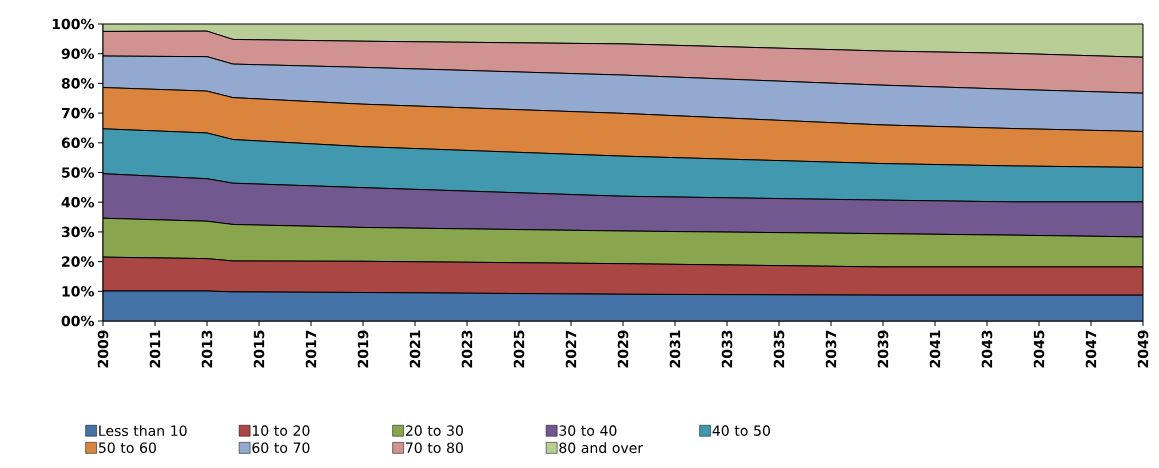 The height and width of the screenshot is (468, 1159). Describe the element at coordinates (831, 349) in the screenshot. I see `x-tick-label: 2037` at that location.